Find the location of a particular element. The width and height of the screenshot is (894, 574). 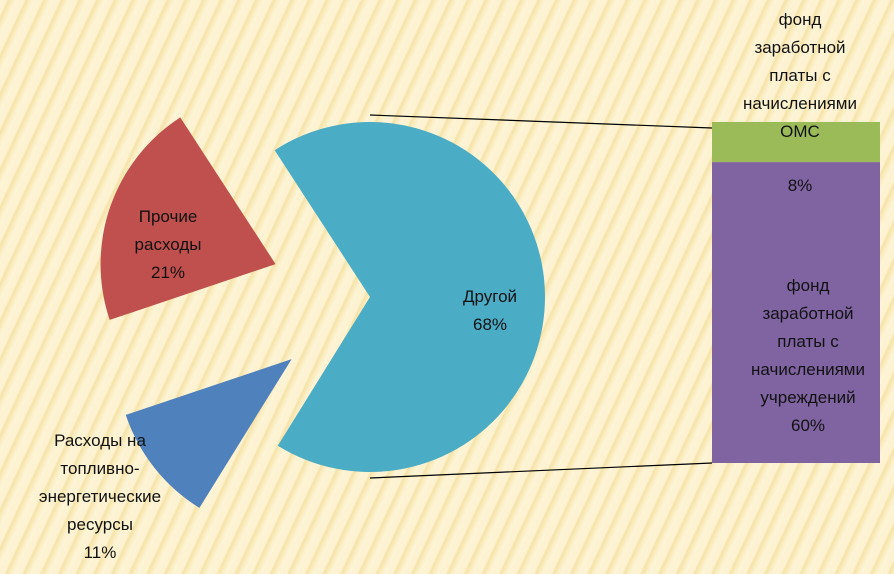

bar-label: фонд заработной платы с начислениями ОМС is located at coordinates (800, 76).